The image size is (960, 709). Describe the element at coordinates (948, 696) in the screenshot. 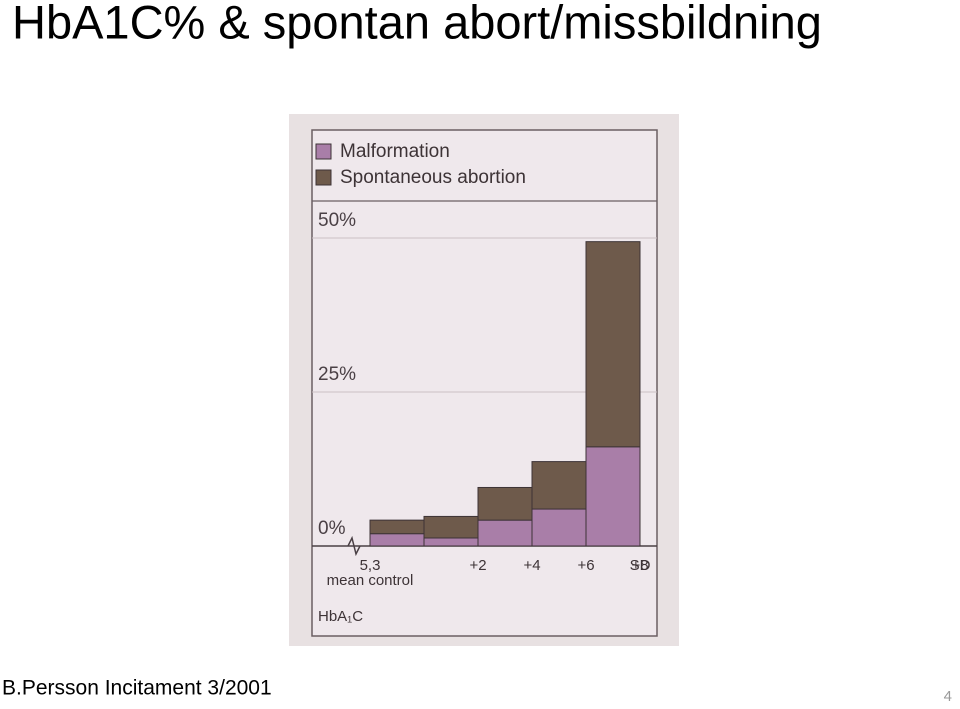

I see `page-number: 4` at that location.